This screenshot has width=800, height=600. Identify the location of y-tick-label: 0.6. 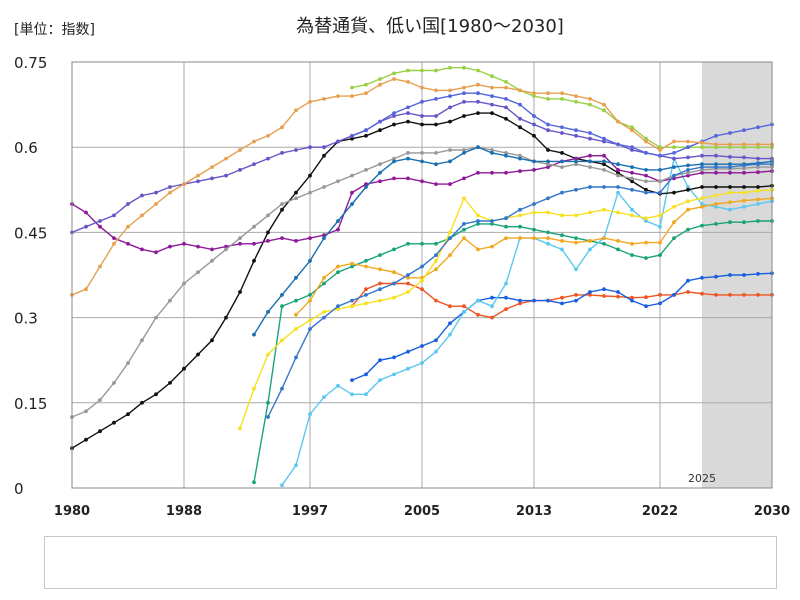
(26, 148).